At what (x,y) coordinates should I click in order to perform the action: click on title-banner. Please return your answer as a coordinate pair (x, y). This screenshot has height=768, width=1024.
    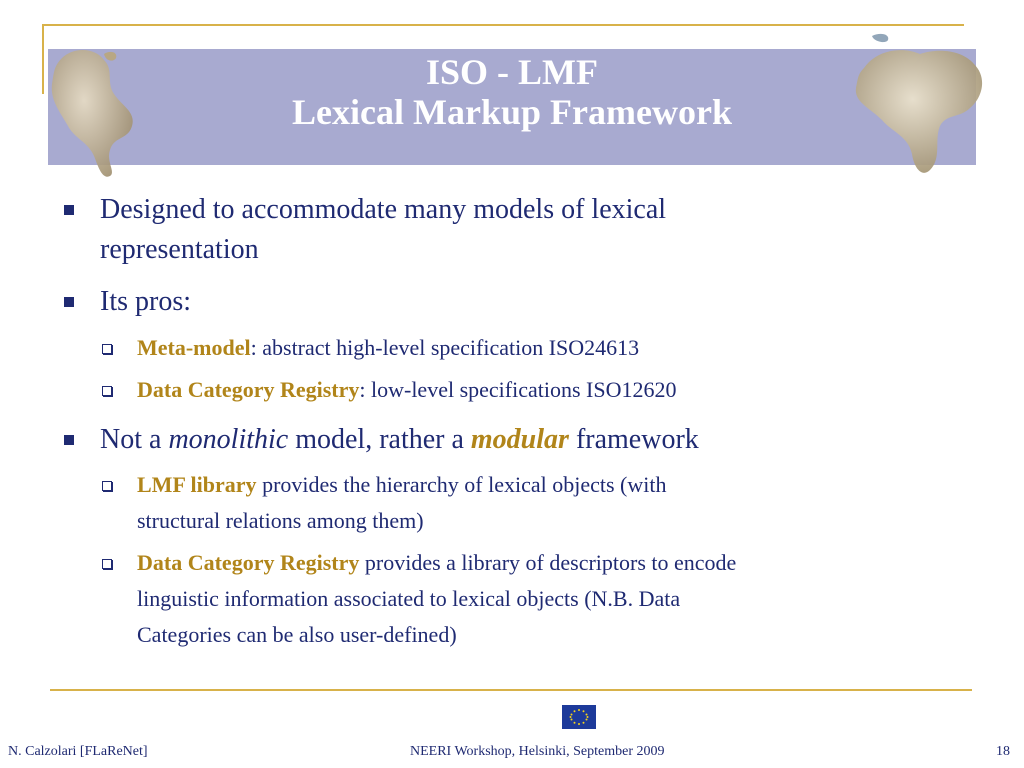
    Looking at the image, I should click on (512, 107).